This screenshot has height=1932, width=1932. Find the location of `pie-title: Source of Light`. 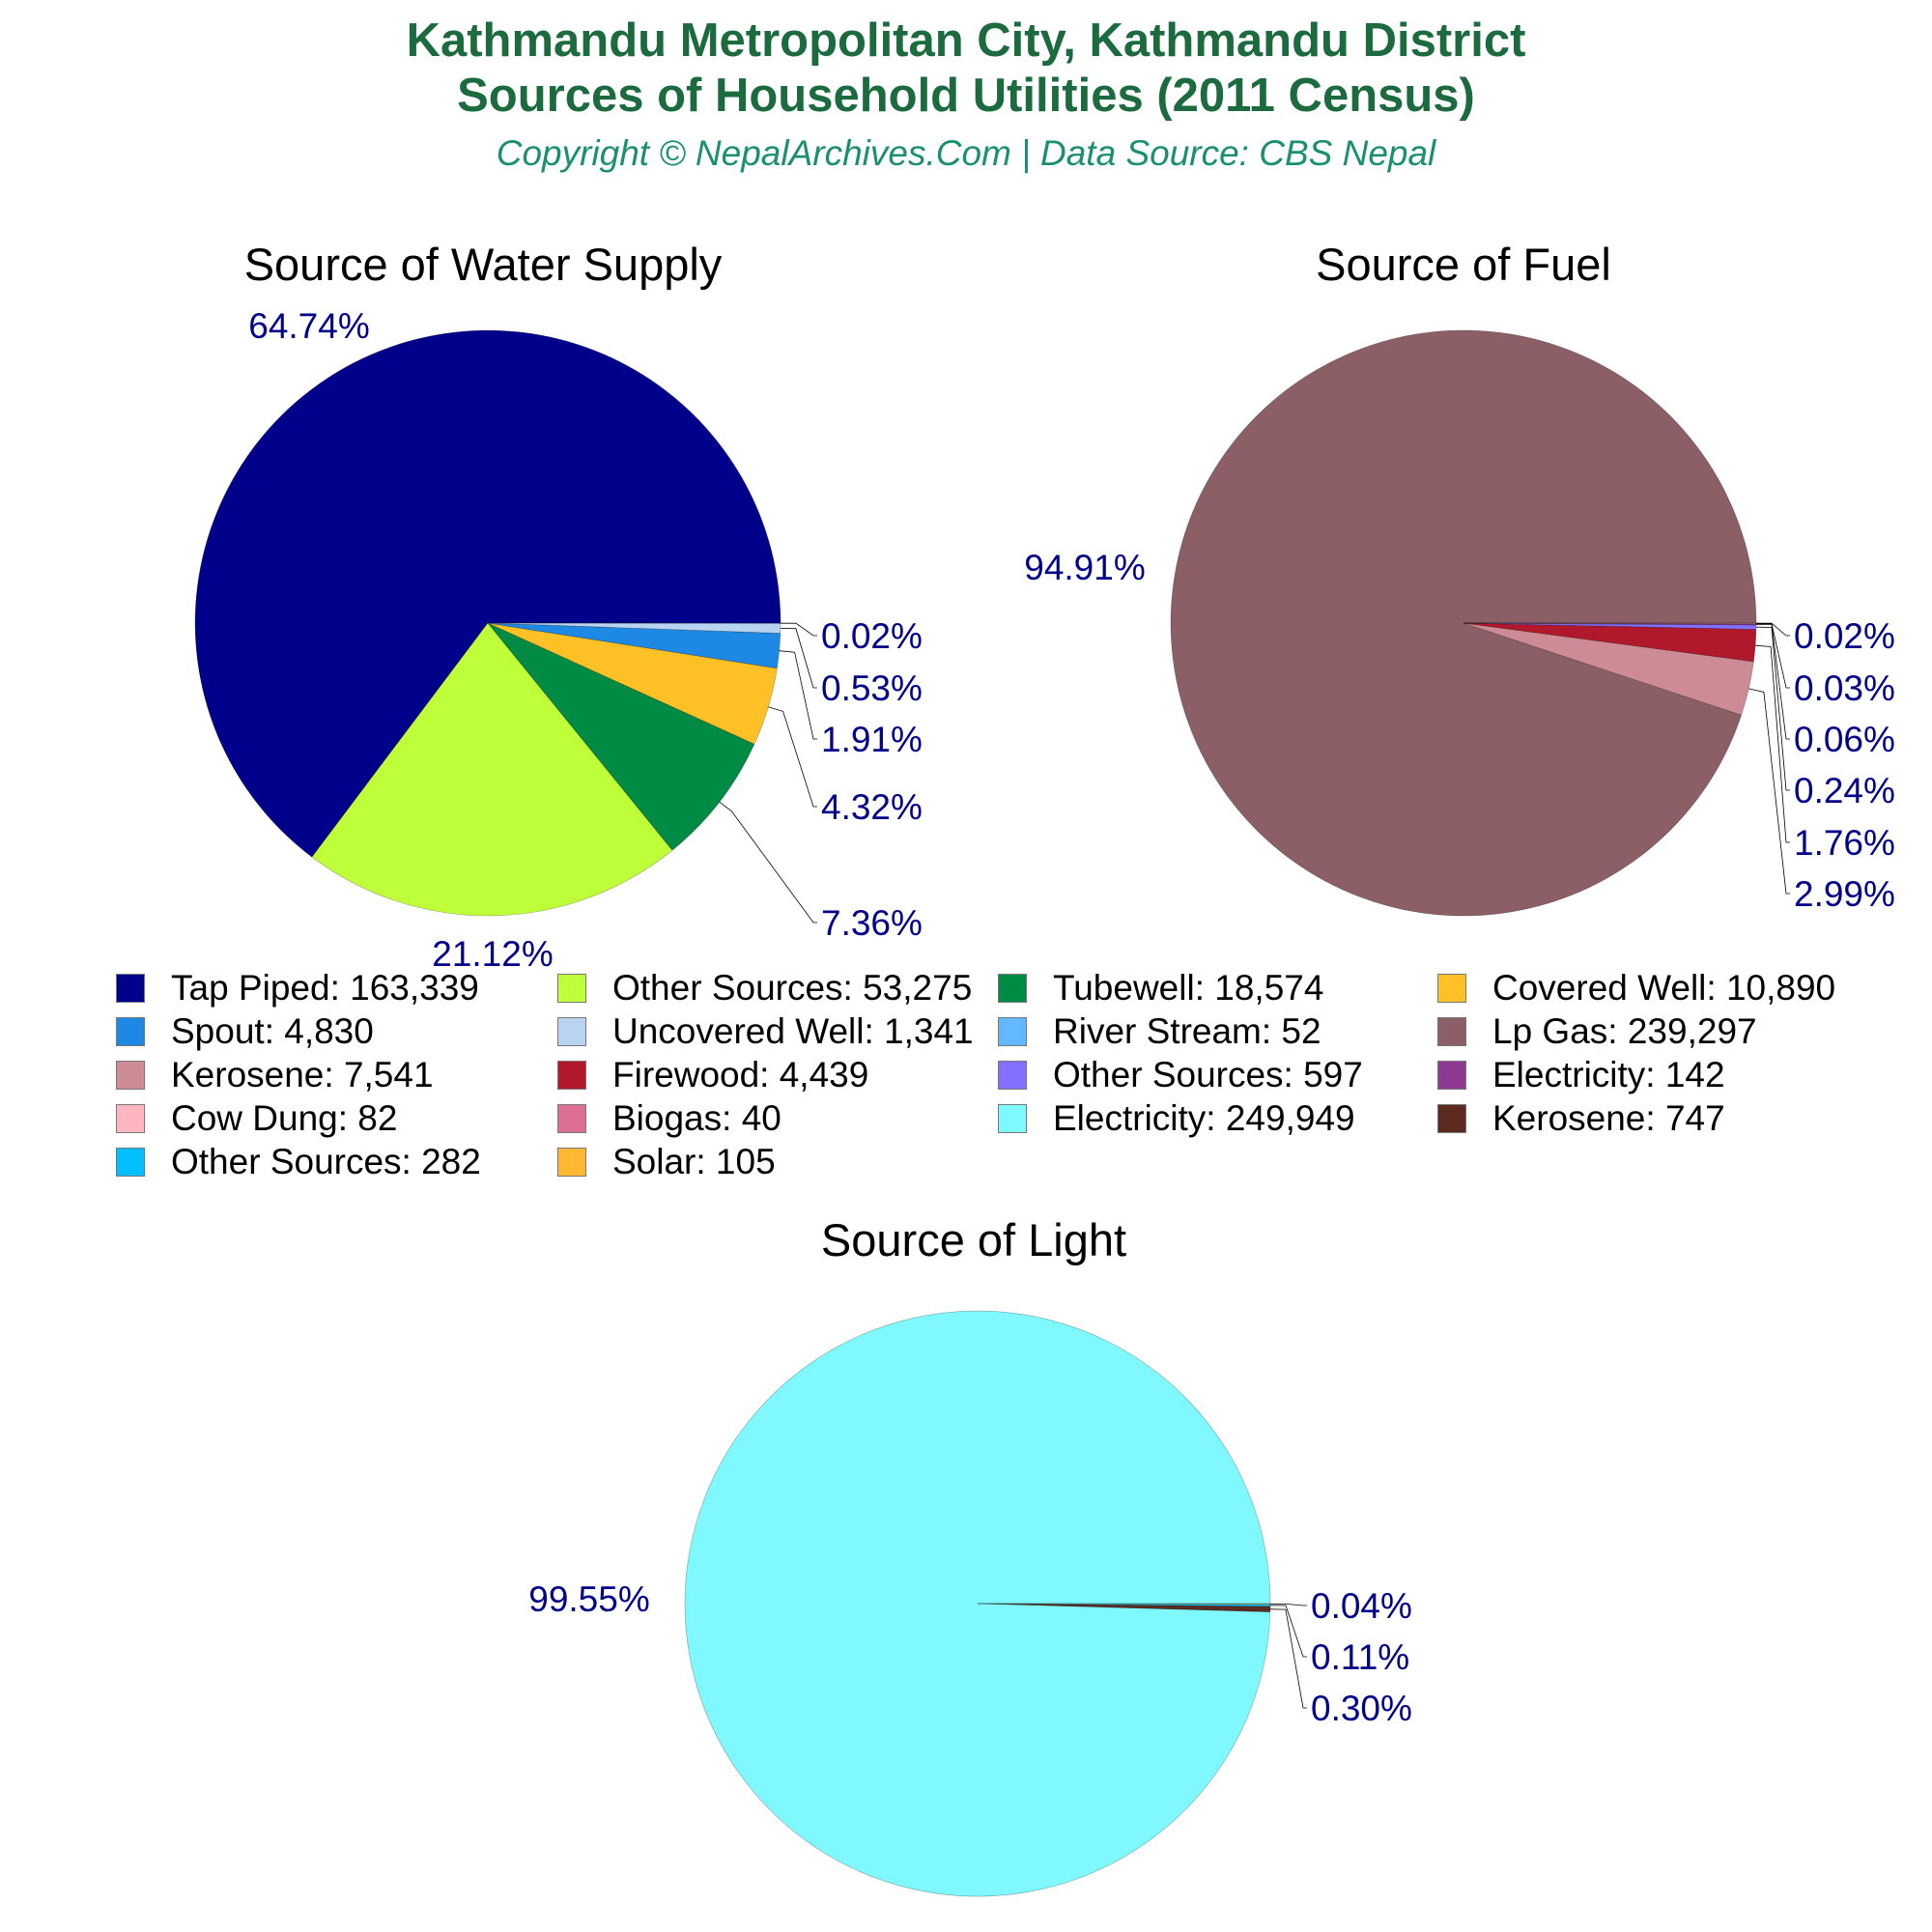

pie-title: Source of Light is located at coordinates (973, 1239).